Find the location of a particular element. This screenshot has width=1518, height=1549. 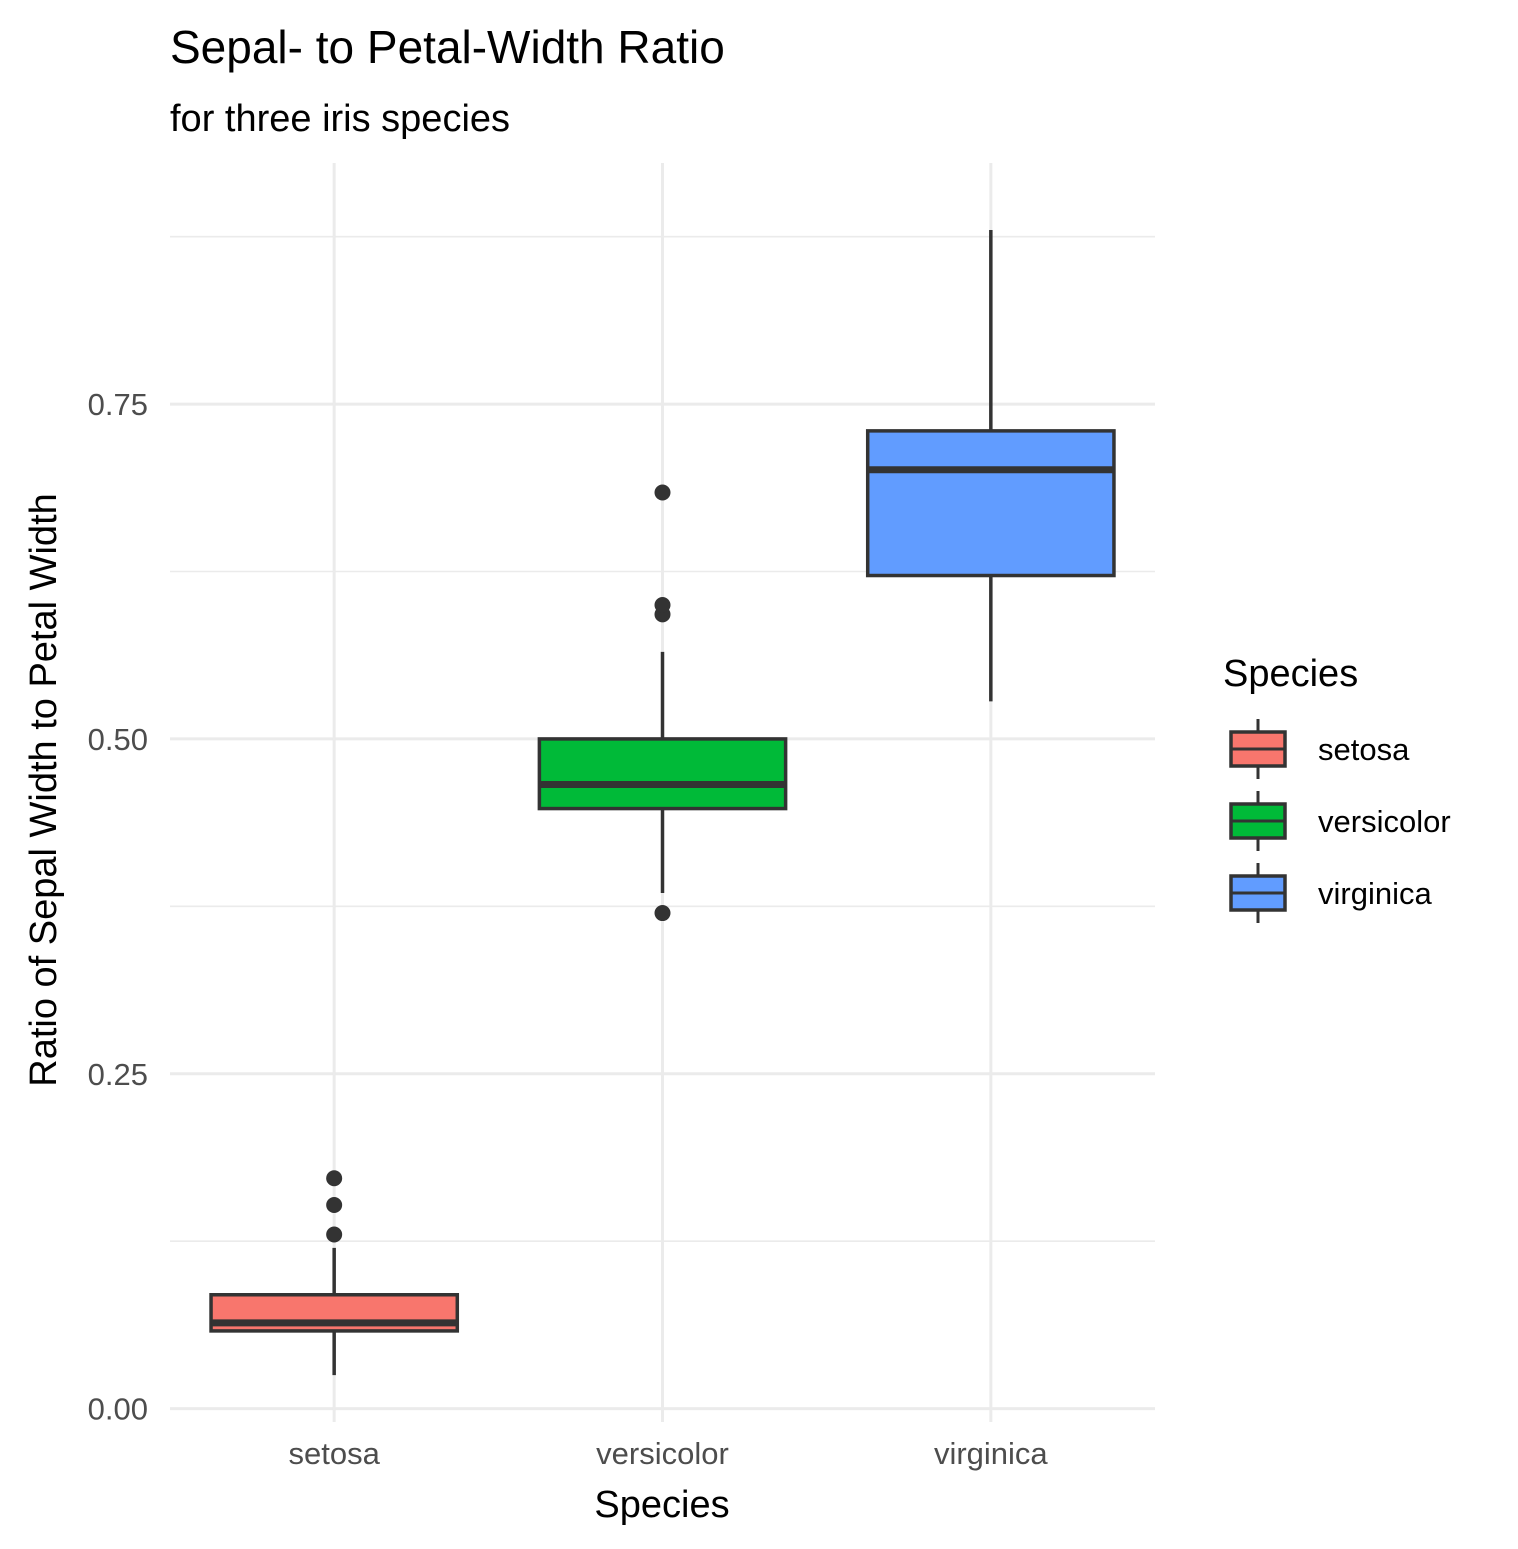

y-tick-label: 0.50 is located at coordinates (118, 739).